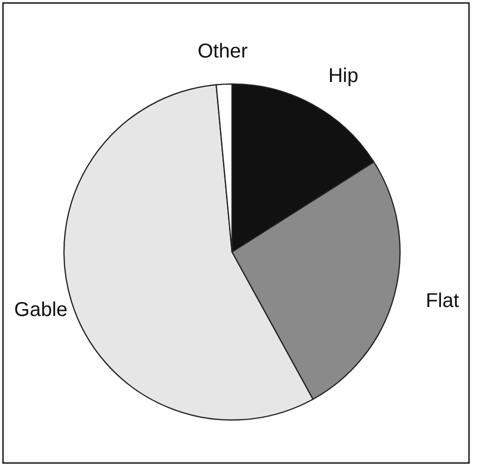  What do you see at coordinates (443, 301) in the screenshot?
I see `slice-label: Flat` at bounding box center [443, 301].